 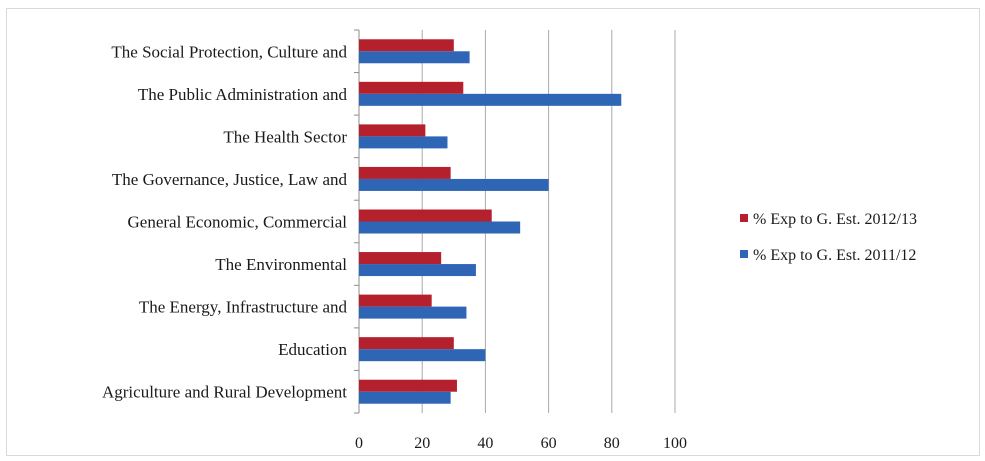 What do you see at coordinates (834, 255) in the screenshot?
I see `legend-label-1: % Exp to G. Est. 2011/12` at bounding box center [834, 255].